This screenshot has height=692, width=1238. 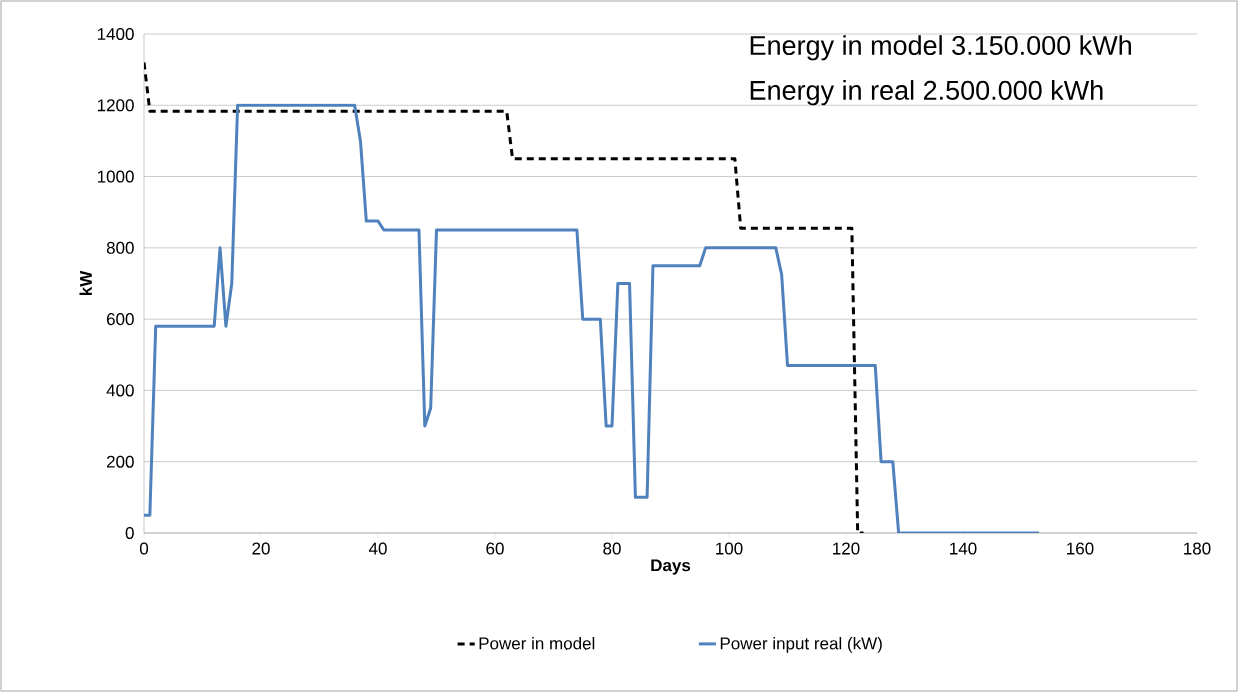 What do you see at coordinates (377, 548) in the screenshot?
I see `x-tick-label: 40` at bounding box center [377, 548].